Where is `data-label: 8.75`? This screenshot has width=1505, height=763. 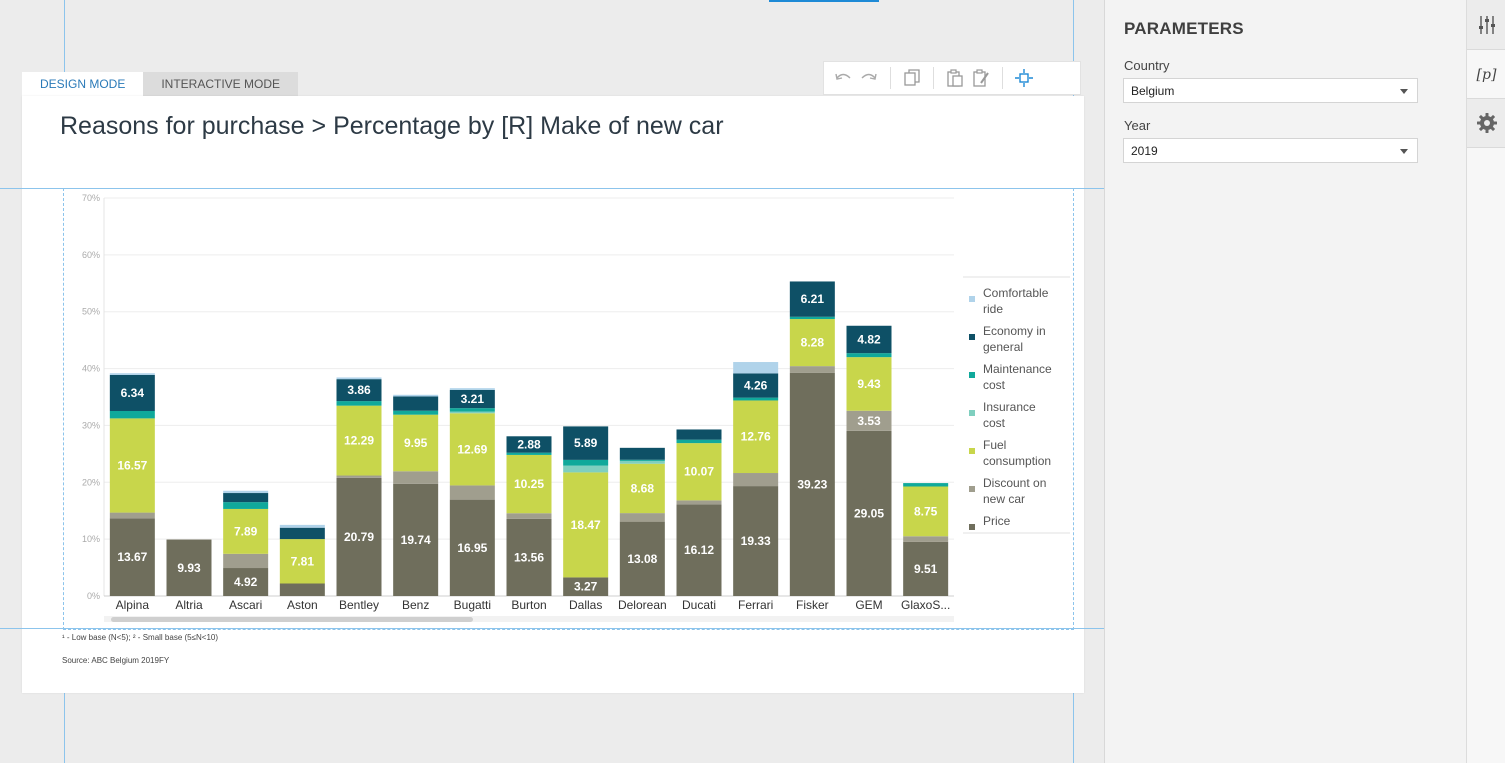
data-label: 8.75 is located at coordinates (926, 511).